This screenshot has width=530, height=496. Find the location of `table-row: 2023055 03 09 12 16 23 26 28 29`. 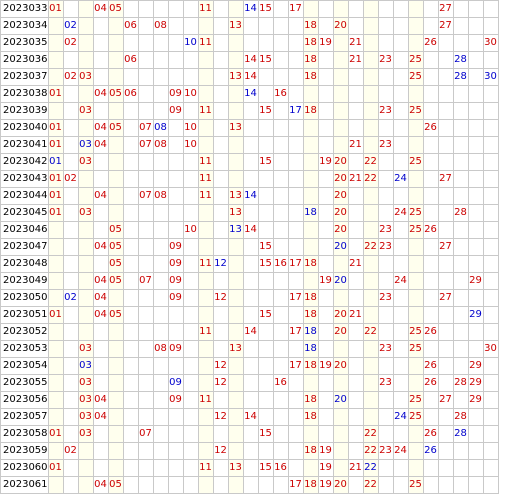

table-row: 2023055 03 09 12 16 23 26 28 29 is located at coordinates (249, 383).